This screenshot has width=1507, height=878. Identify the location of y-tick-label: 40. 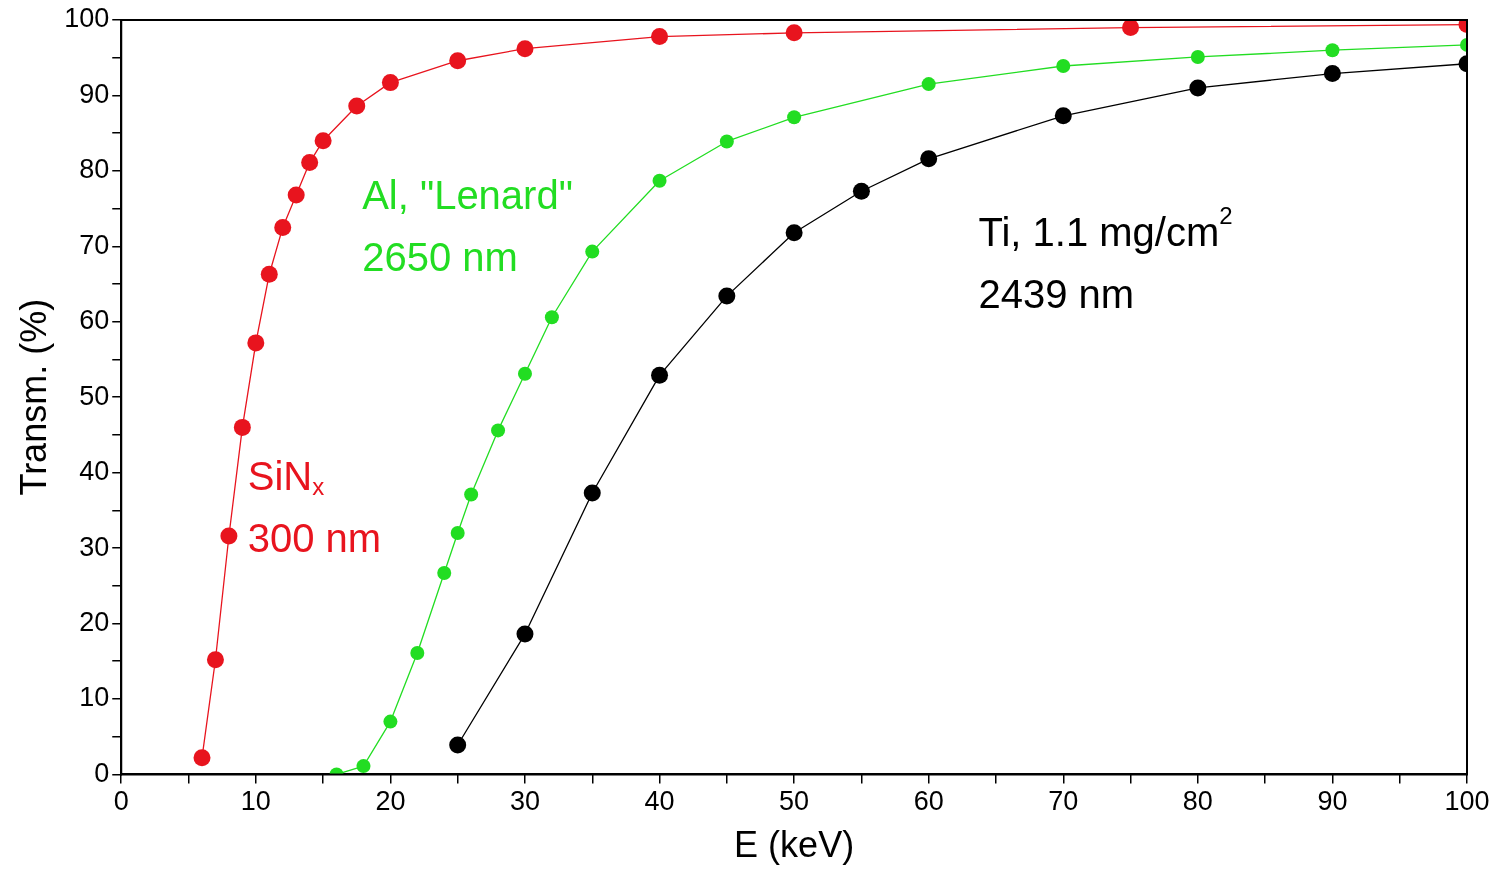
(94, 471).